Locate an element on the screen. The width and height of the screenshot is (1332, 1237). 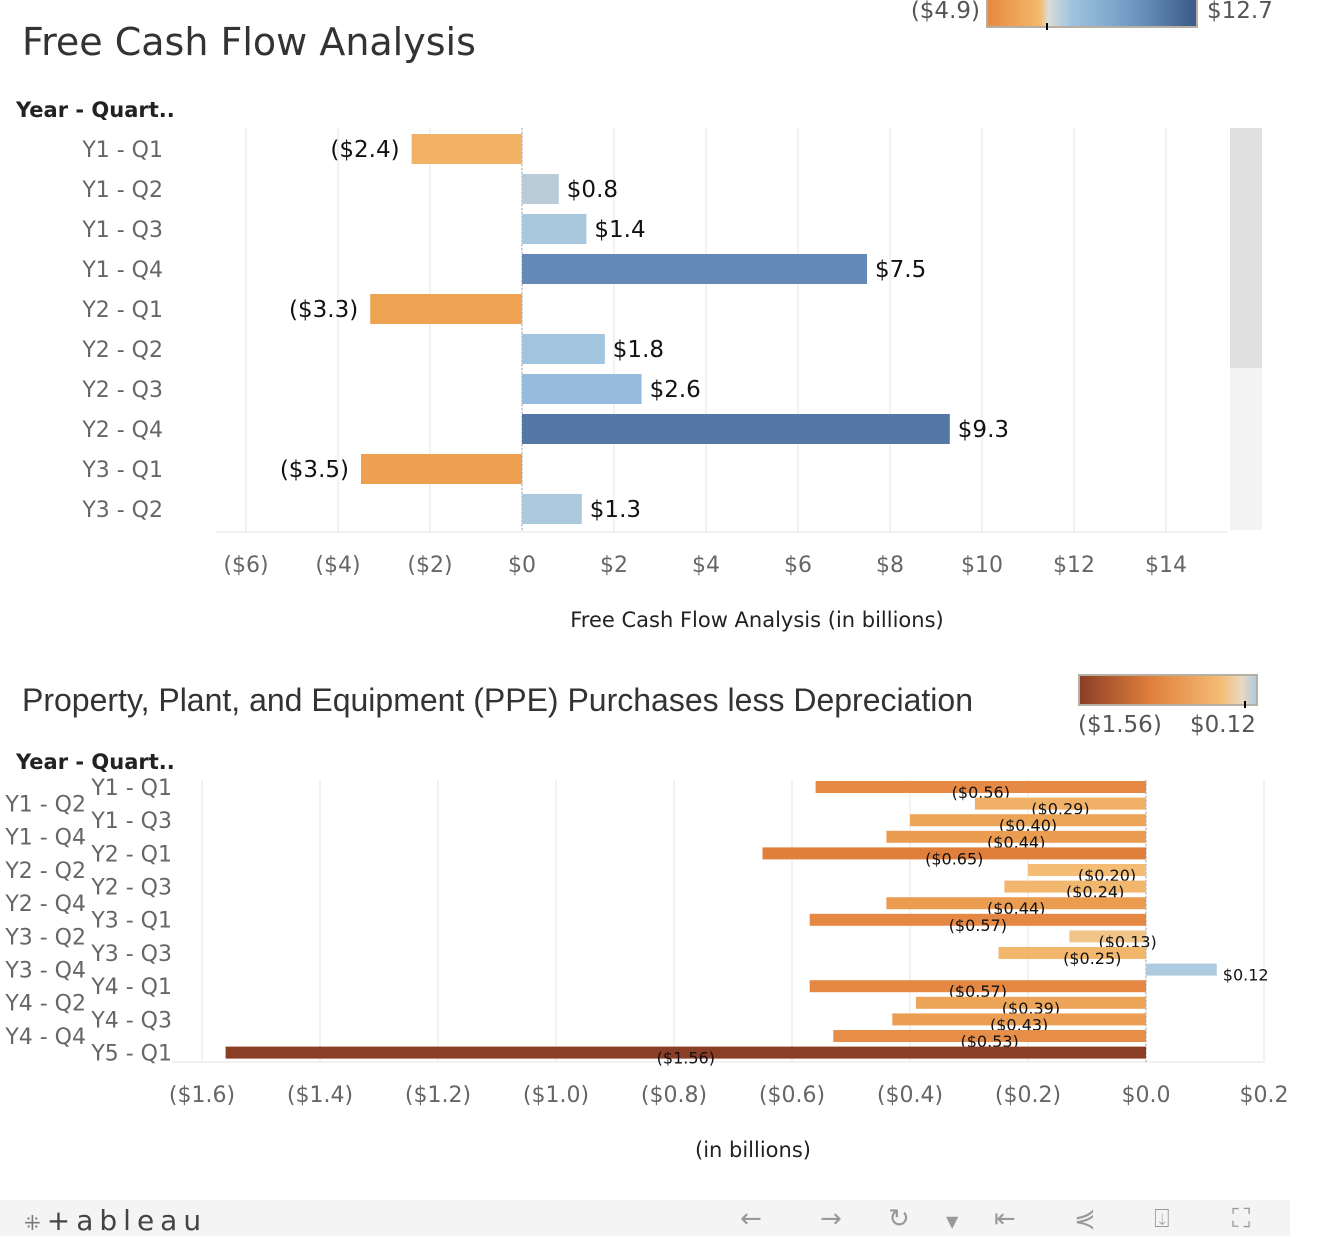
x-tick-label: $0 is located at coordinates (522, 565).